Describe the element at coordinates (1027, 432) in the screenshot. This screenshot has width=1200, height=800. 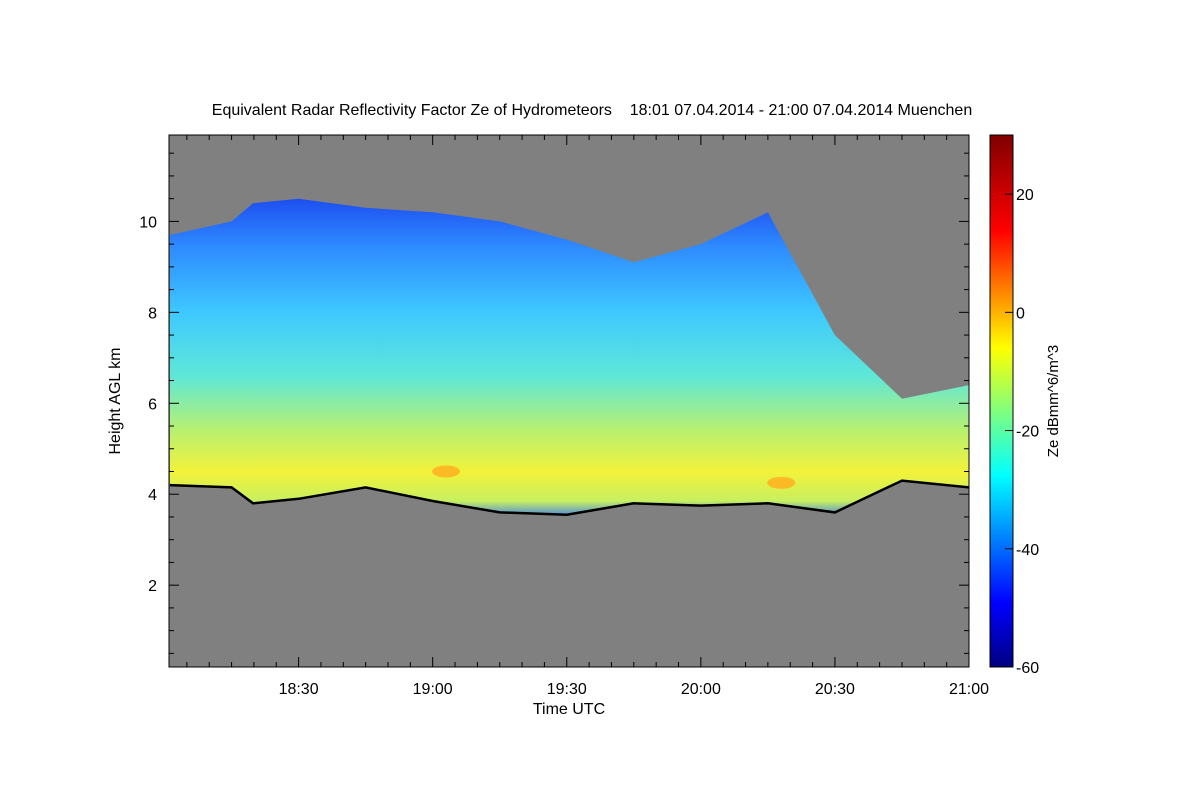
I see `colorbar-tick-label: -20` at that location.